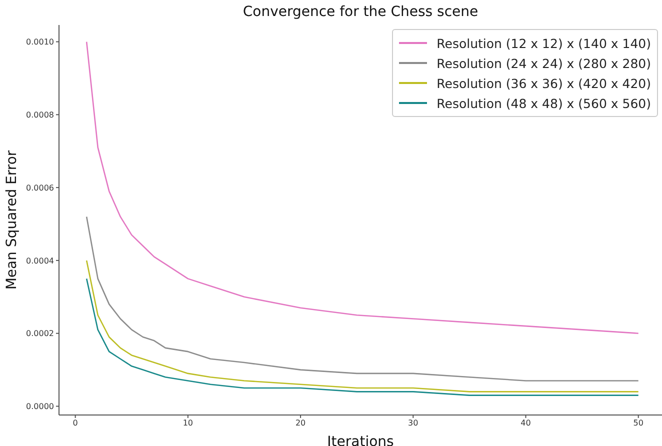 The image size is (662, 446). I want to click on y-tick-label: 0.0008, so click(40, 115).